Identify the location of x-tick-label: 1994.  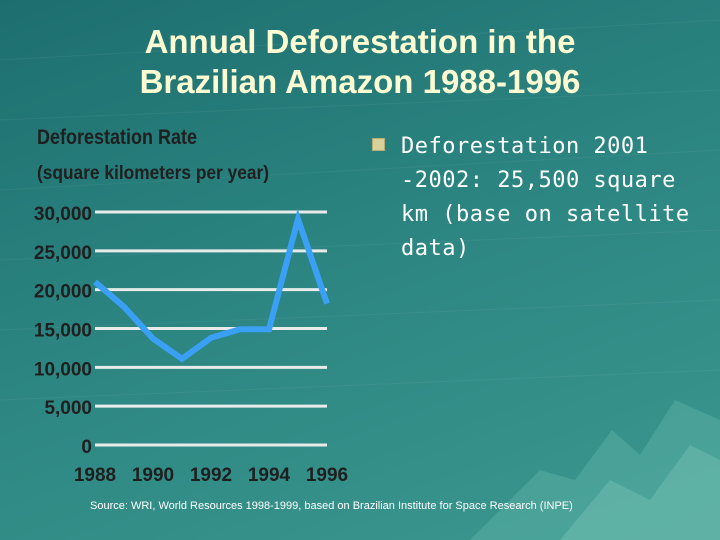
(269, 475).